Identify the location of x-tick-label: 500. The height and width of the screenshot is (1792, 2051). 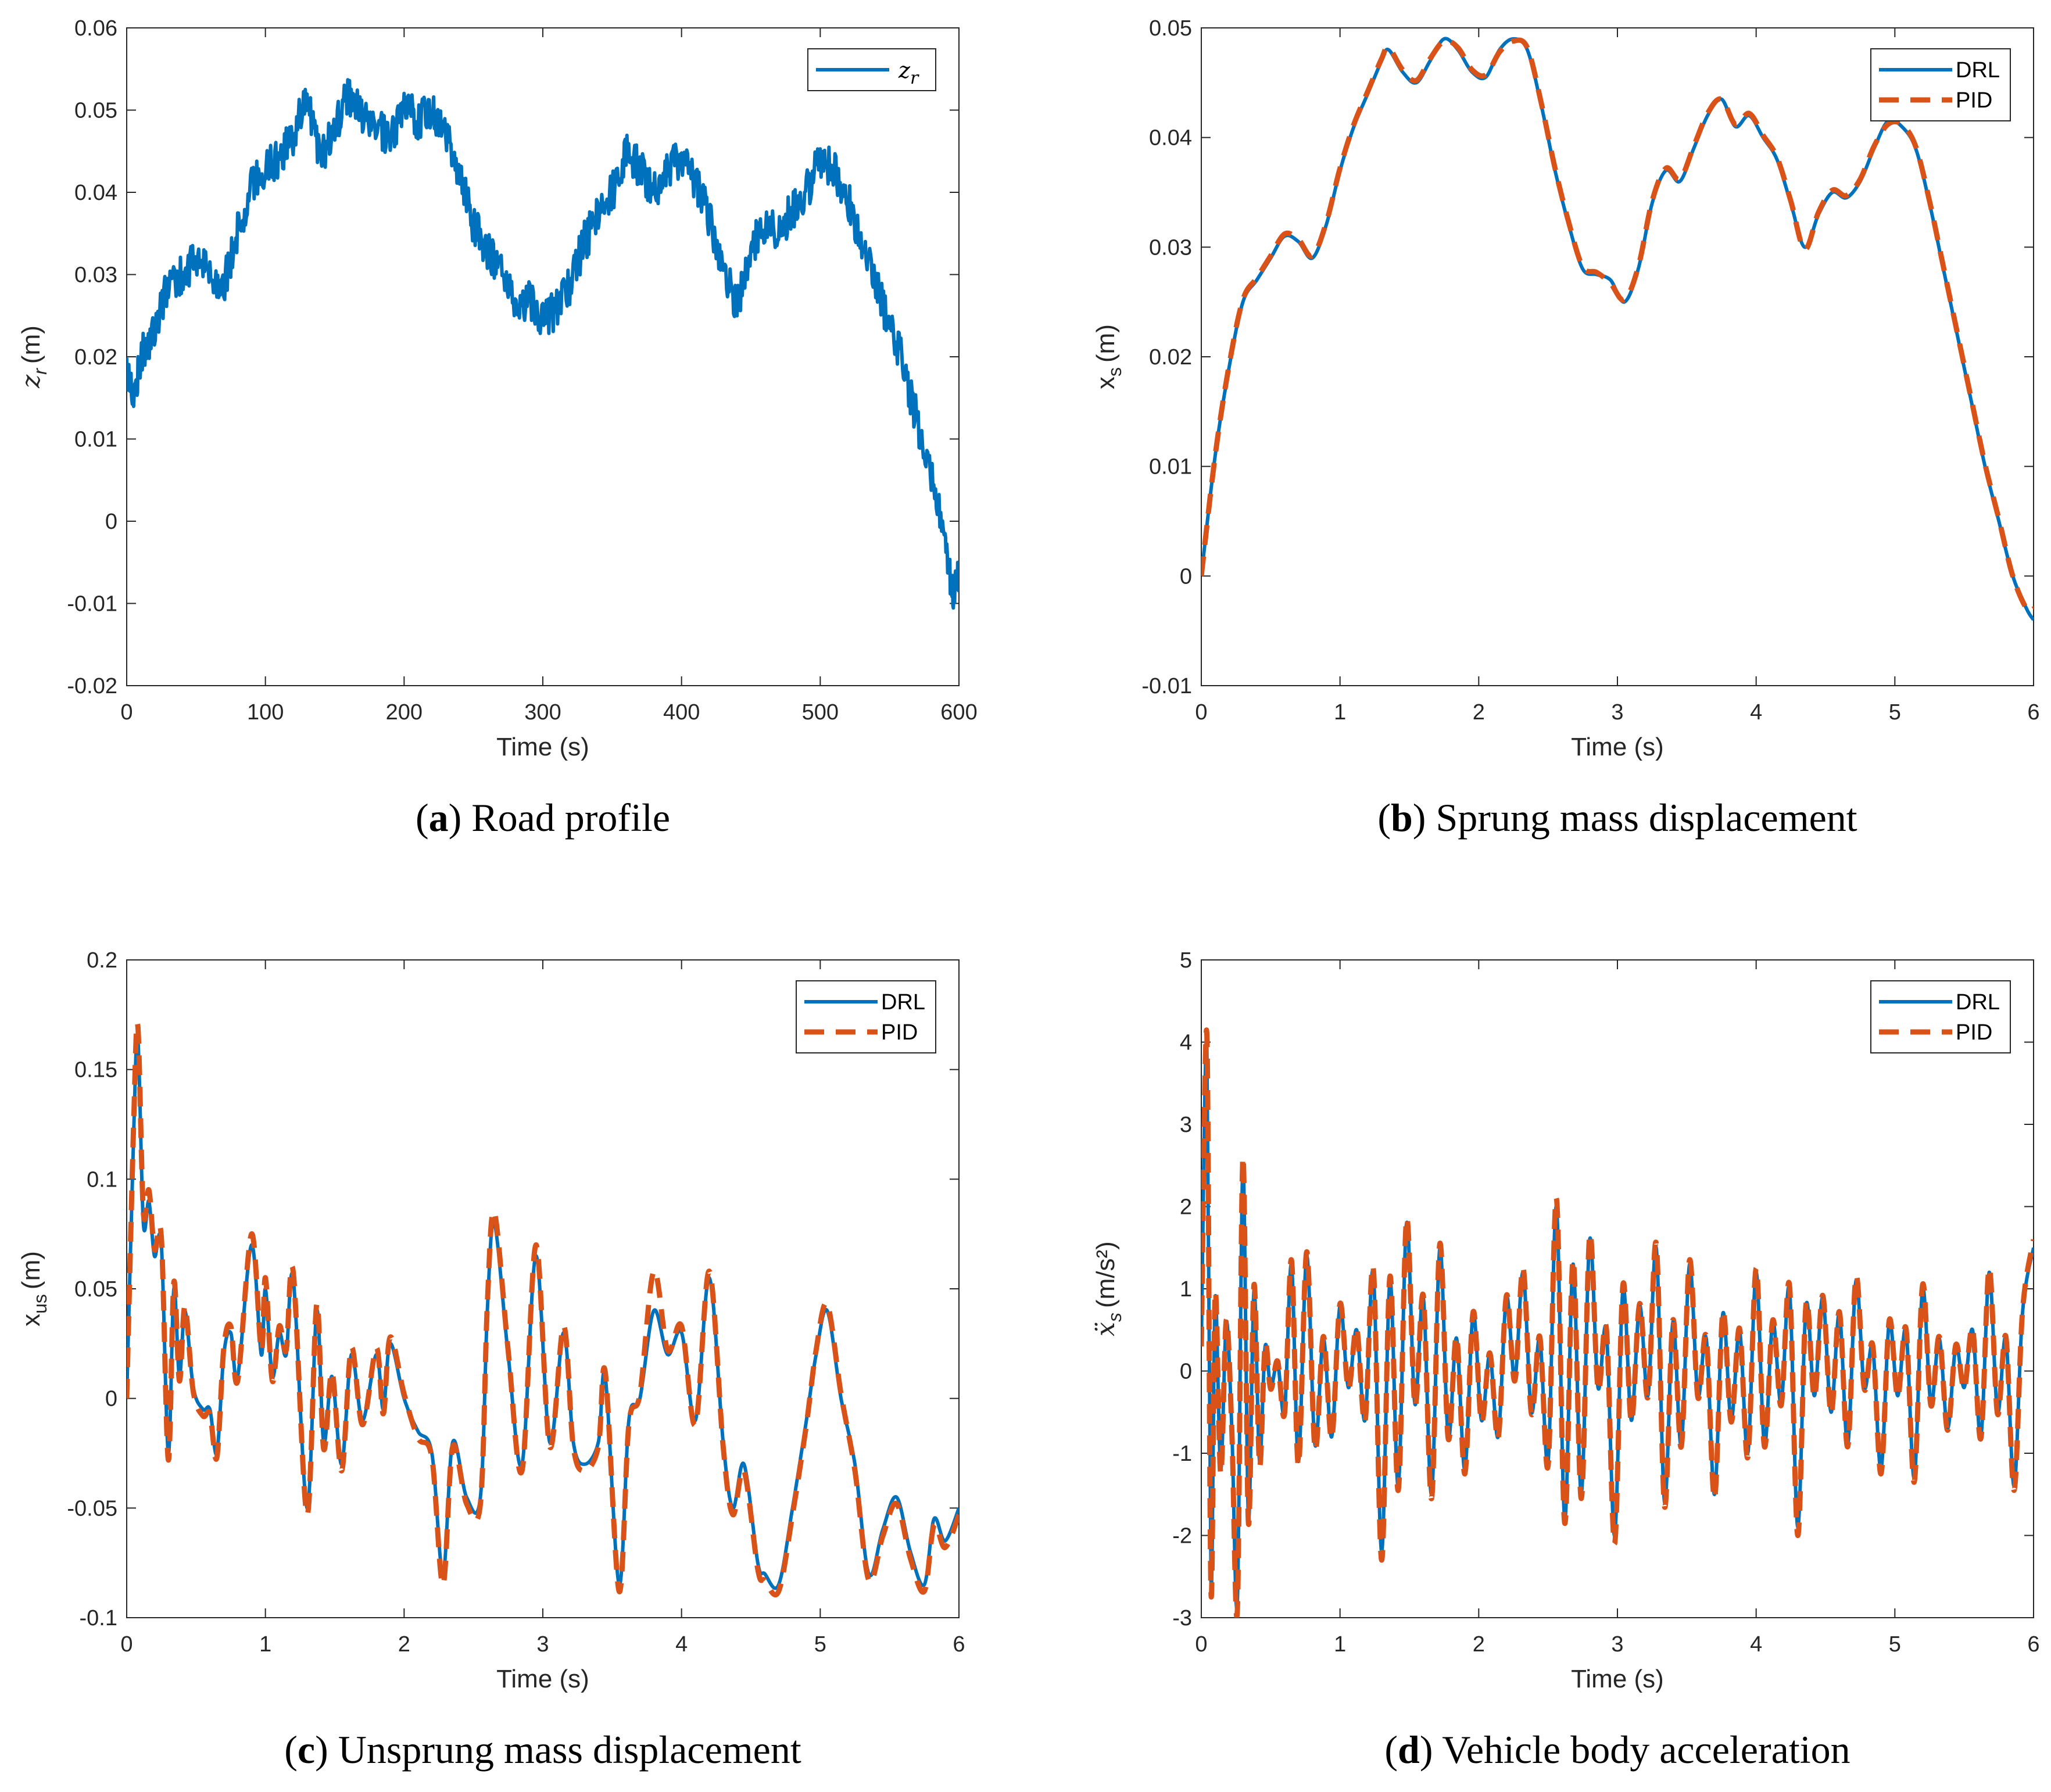
(820, 712).